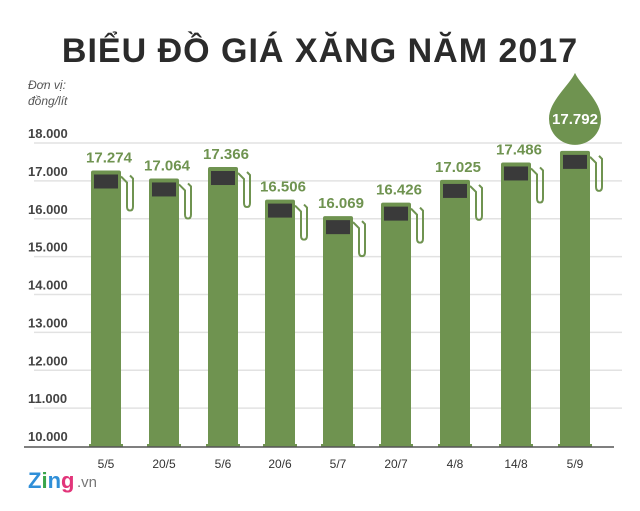  I want to click on y-tick-label: 12.000, so click(48, 360).